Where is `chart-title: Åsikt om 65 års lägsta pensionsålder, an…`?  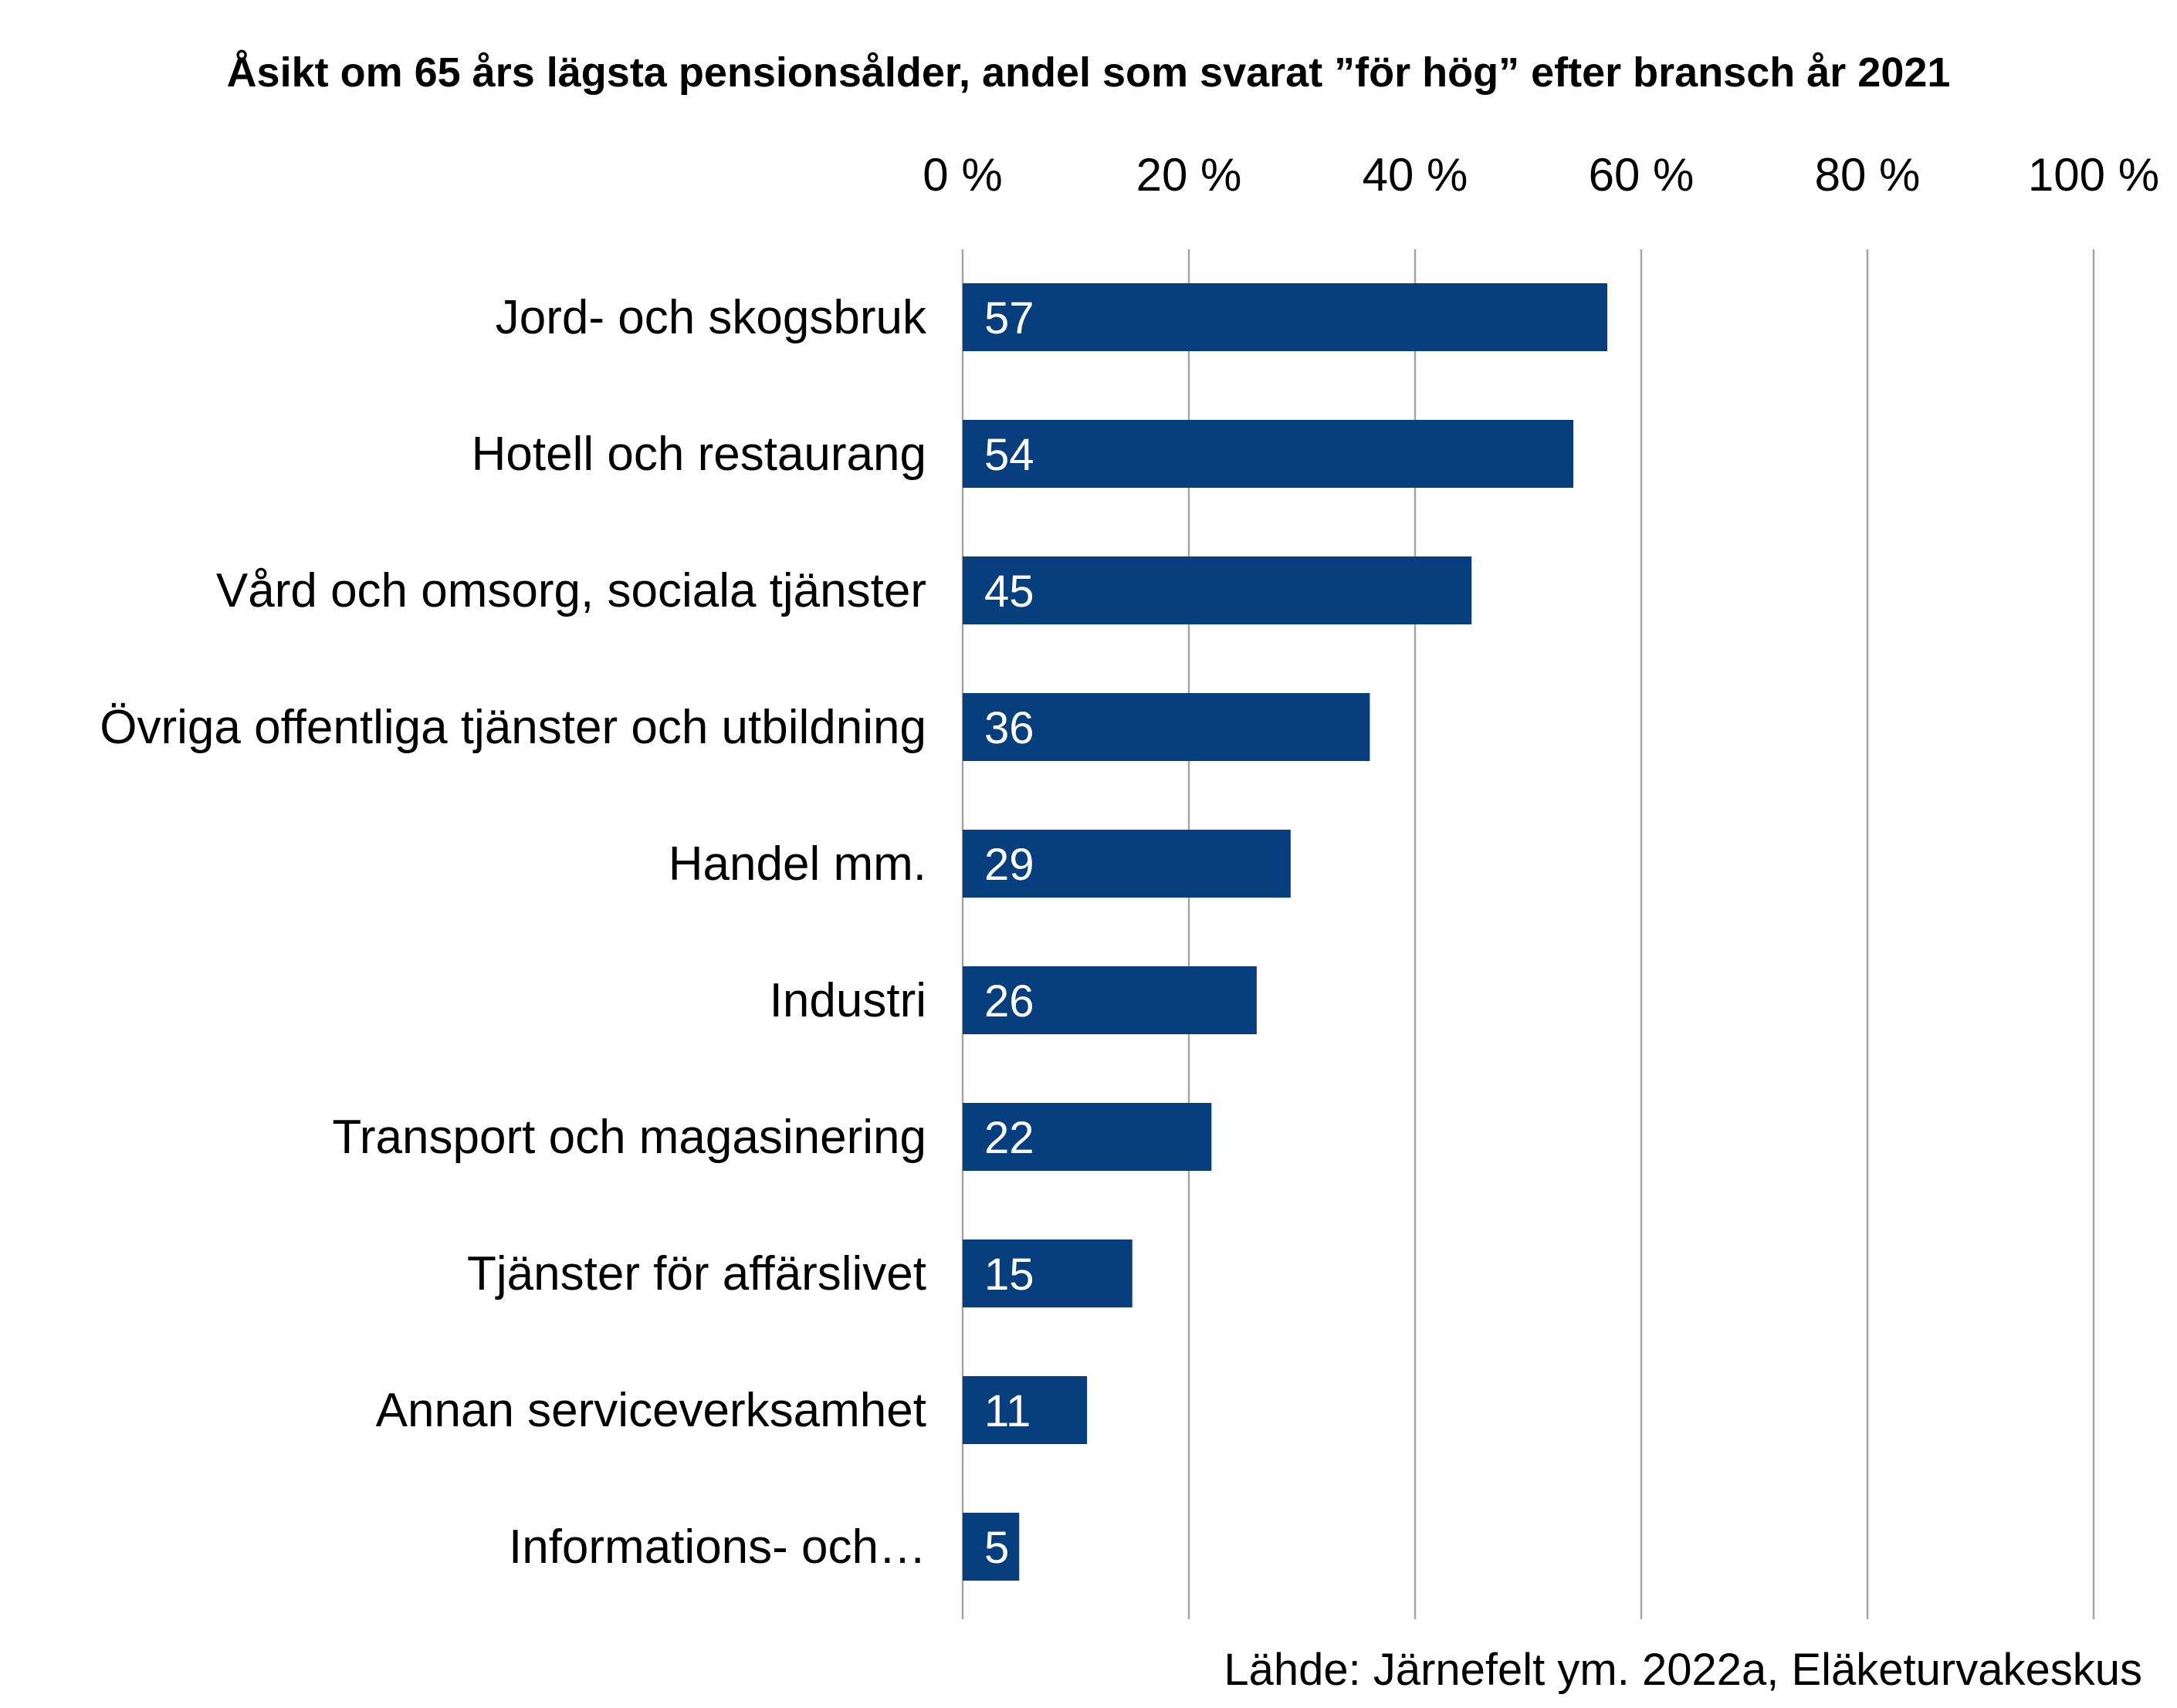 chart-title: Åsikt om 65 års lägsta pensionsålder, an… is located at coordinates (1089, 72).